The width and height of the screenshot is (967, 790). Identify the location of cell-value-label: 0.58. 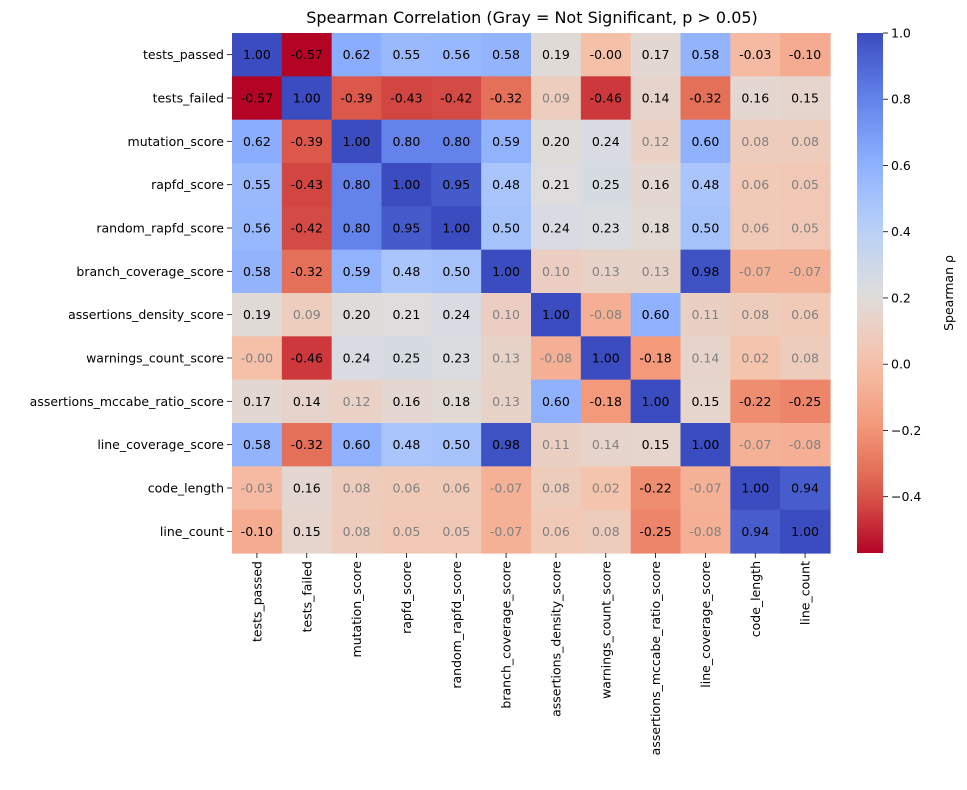
(506, 54).